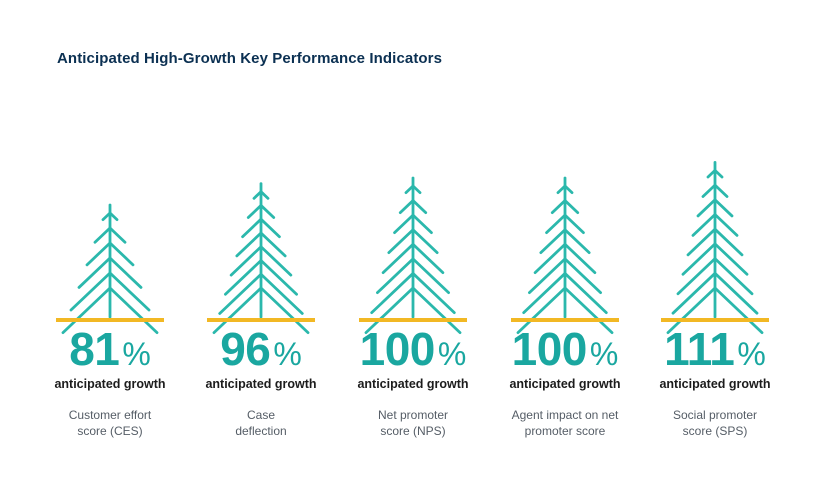 This screenshot has width=820, height=494. I want to click on data-label: 96%, so click(261, 349).